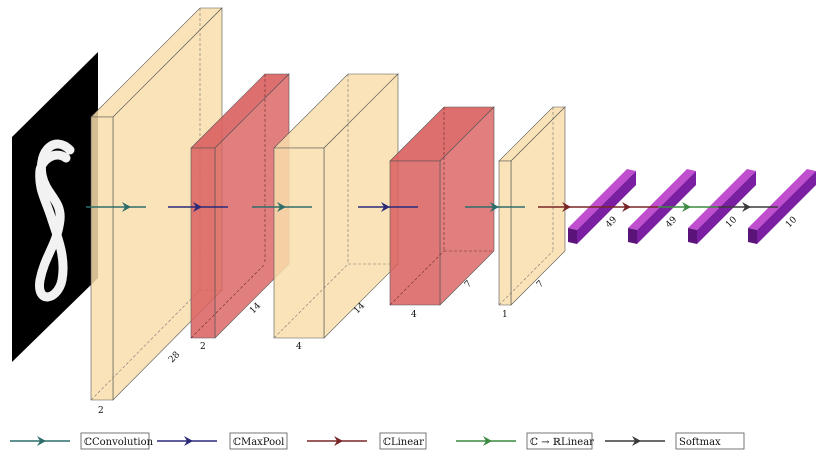 The height and width of the screenshot is (462, 831). Describe the element at coordinates (222, 441) in the screenshot. I see `legend-item-maxpool: ℂMaxPool` at that location.